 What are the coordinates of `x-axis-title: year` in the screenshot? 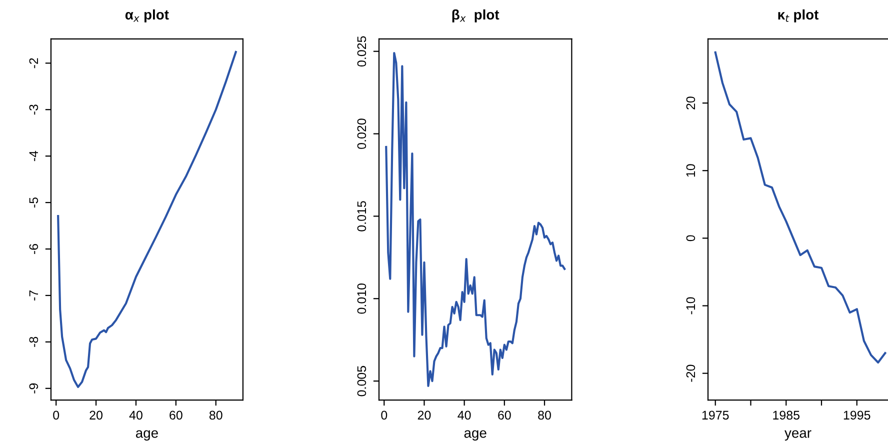 It's located at (798, 435).